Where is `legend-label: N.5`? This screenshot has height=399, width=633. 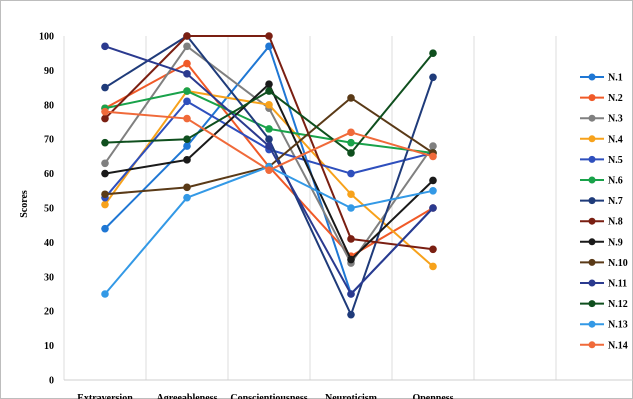
legend-label: N.5 is located at coordinates (615, 160).